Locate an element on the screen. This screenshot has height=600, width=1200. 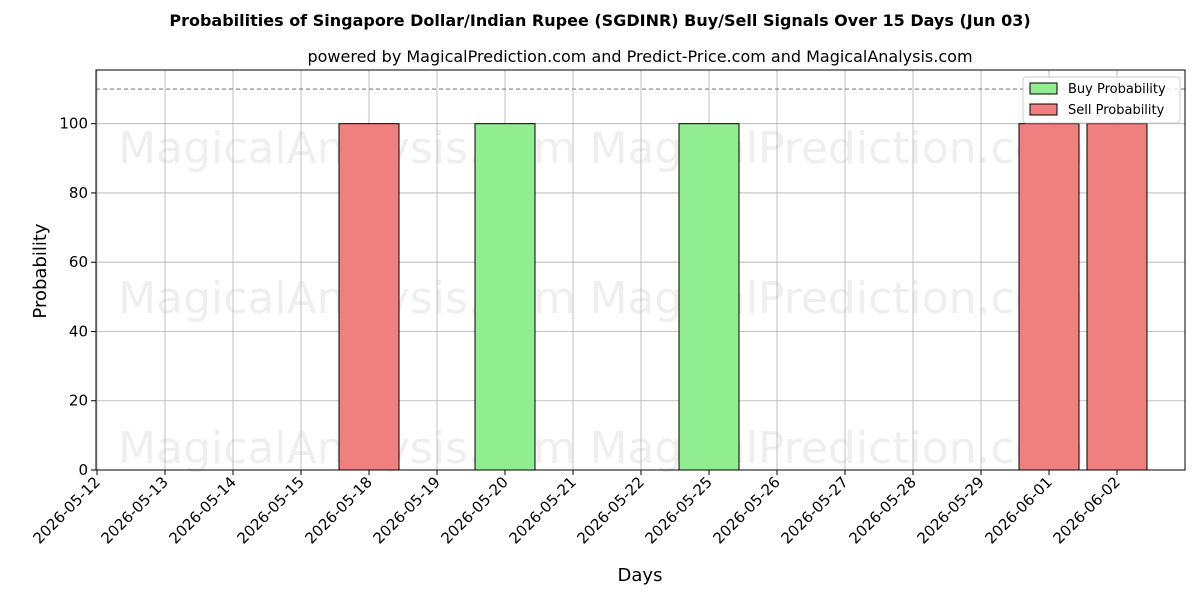
legend-swatch-buy is located at coordinates (1043, 88).